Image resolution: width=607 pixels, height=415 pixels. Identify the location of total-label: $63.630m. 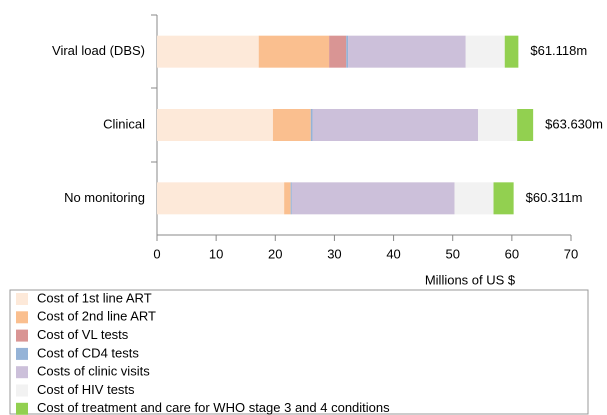
(574, 123).